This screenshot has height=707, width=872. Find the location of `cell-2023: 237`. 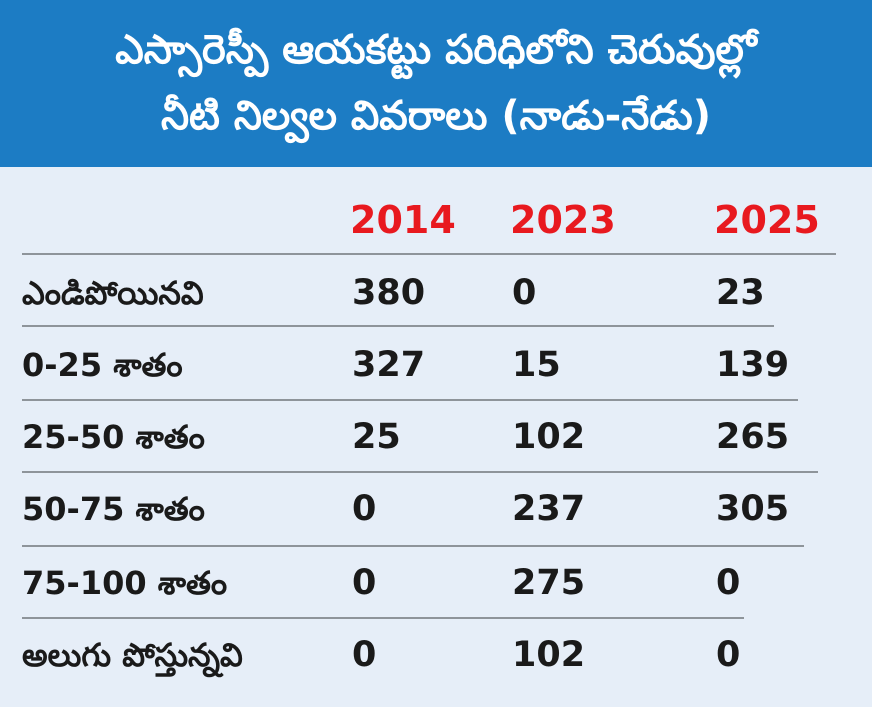

cell-2023: 237 is located at coordinates (549, 509).